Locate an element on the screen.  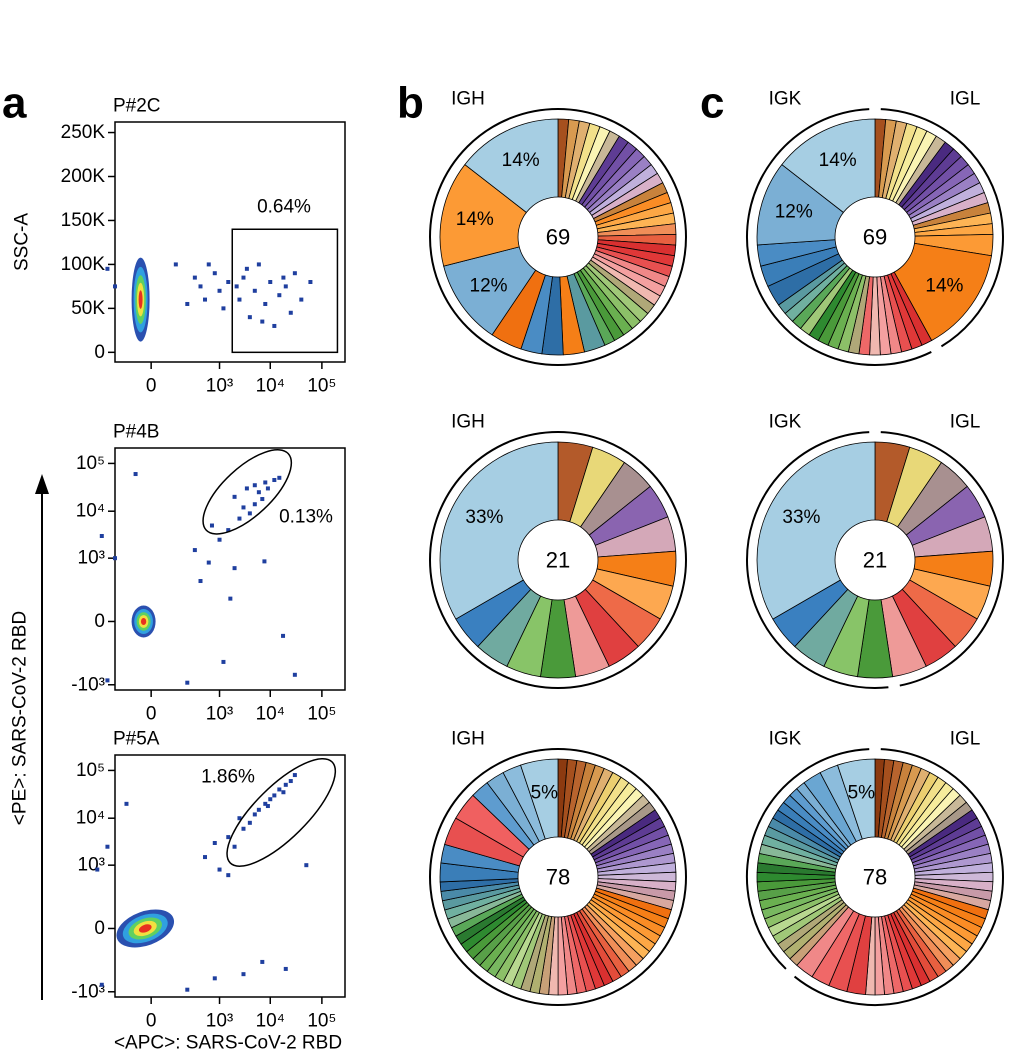
x-axis-label: <APC>: SARS-CoV-2 RBD is located at coordinates (228, 1043).